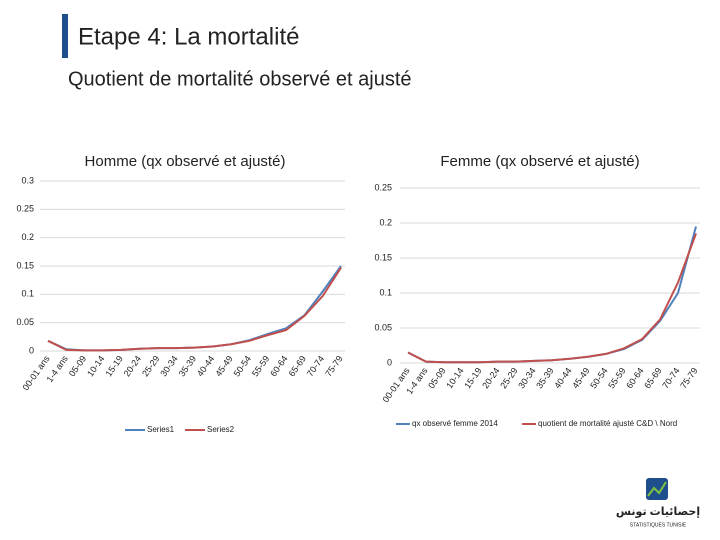 The width and height of the screenshot is (720, 540). Describe the element at coordinates (658, 525) in the screenshot. I see `logo-text: STATISTIQUES TUNISIE` at that location.